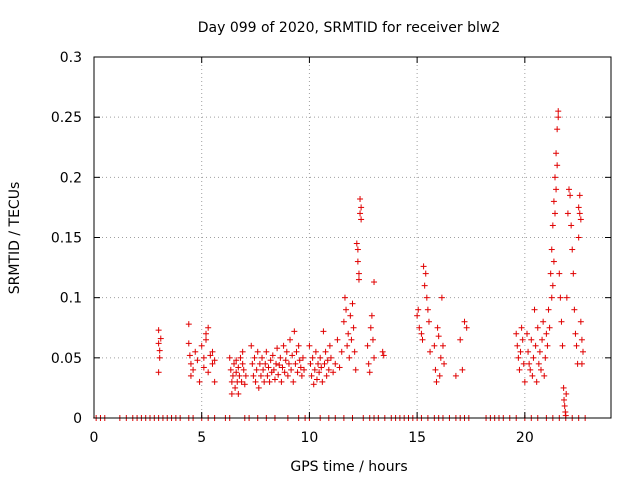 The width and height of the screenshot is (640, 480). Describe the element at coordinates (66, 359) in the screenshot. I see `y-tick-label: 0.05` at that location.